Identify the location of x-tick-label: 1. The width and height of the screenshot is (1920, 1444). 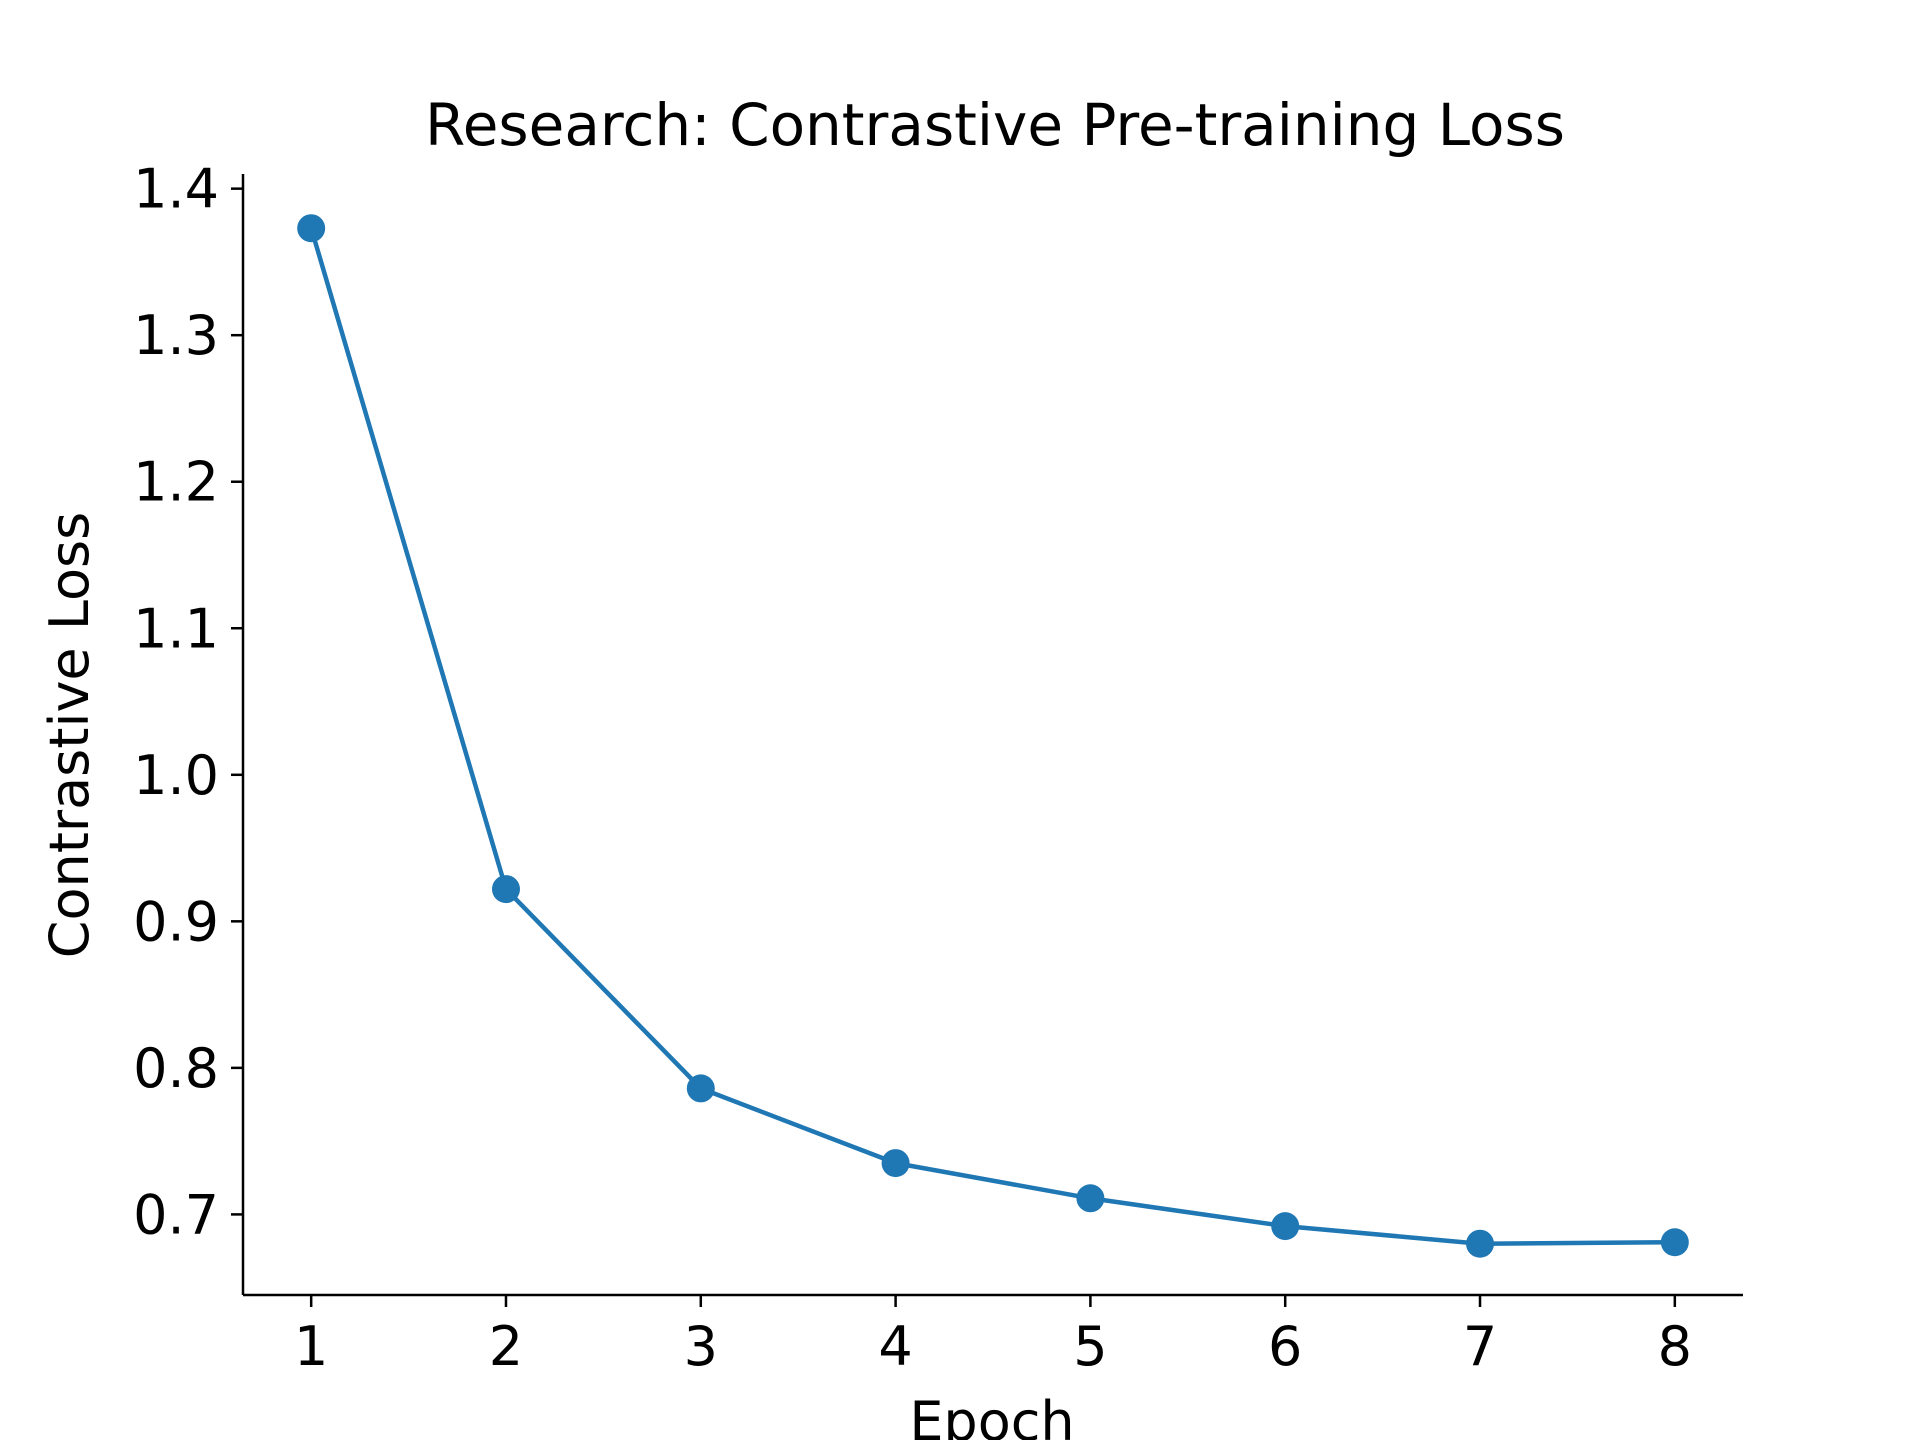
(311, 1346).